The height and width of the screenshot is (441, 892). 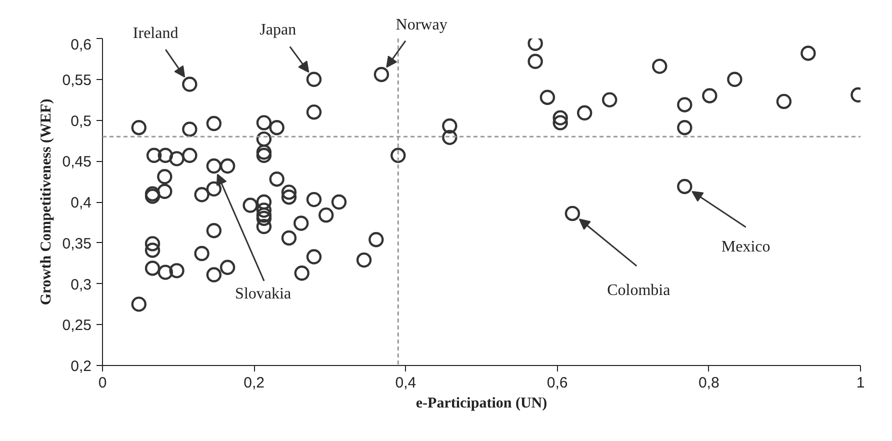 What do you see at coordinates (557, 383) in the screenshot?
I see `x-tick-label: 0,6` at bounding box center [557, 383].